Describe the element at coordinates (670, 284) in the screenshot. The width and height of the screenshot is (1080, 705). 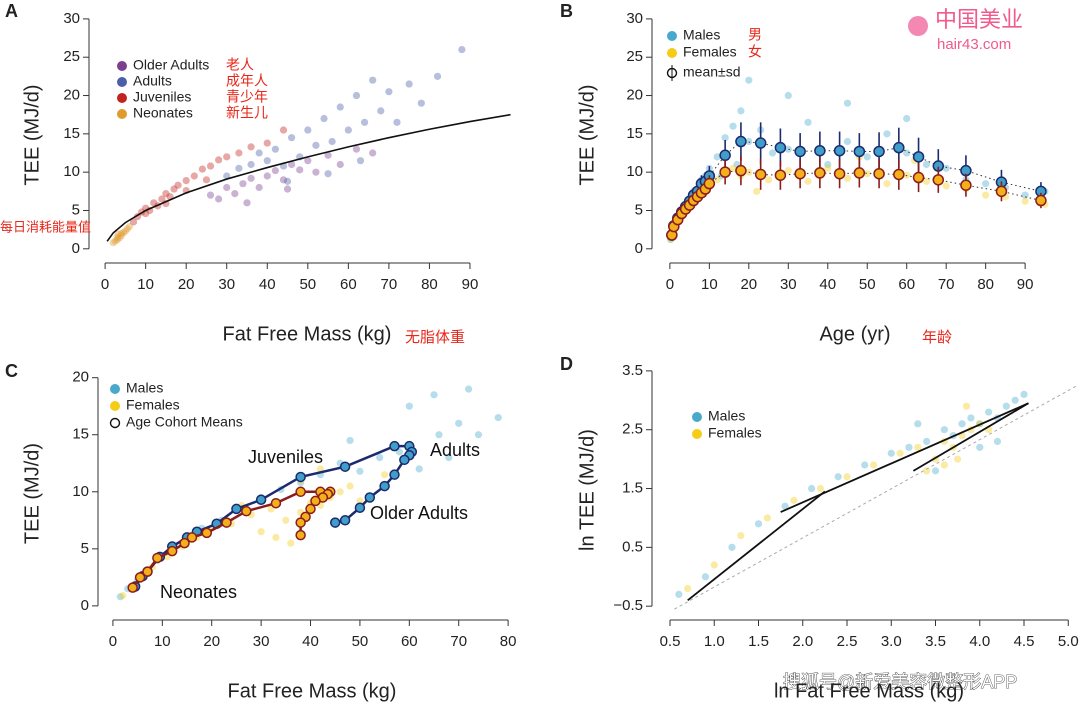
I see `x-tick-label: 0` at that location.